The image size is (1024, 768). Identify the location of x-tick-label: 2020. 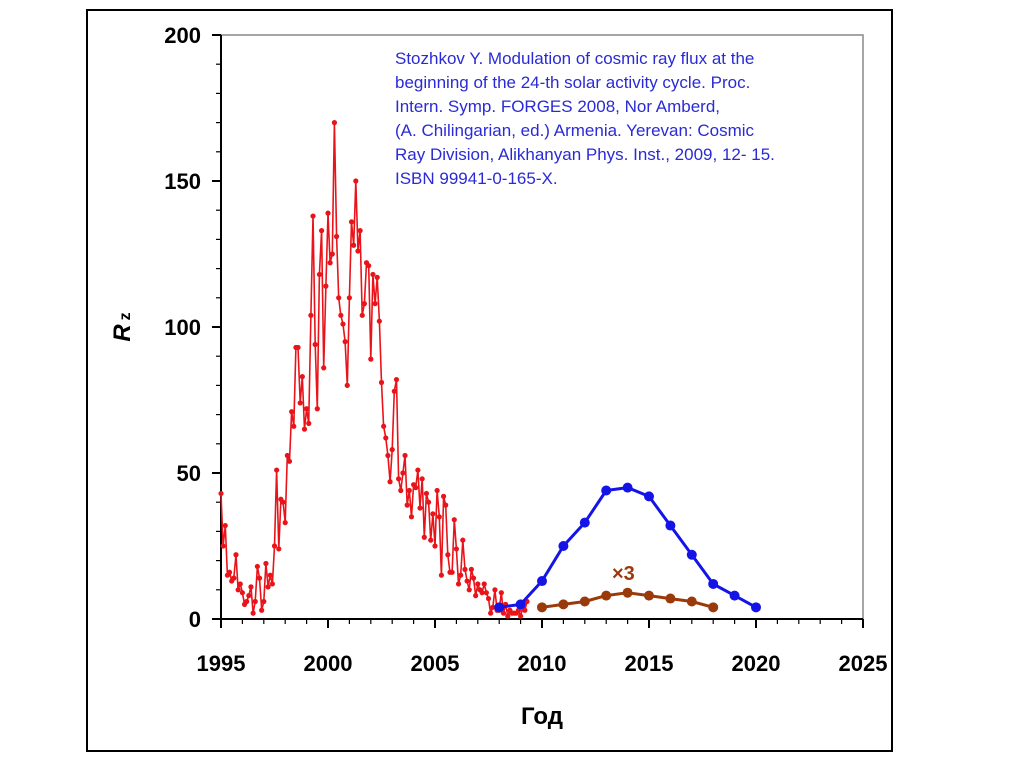
(756, 663).